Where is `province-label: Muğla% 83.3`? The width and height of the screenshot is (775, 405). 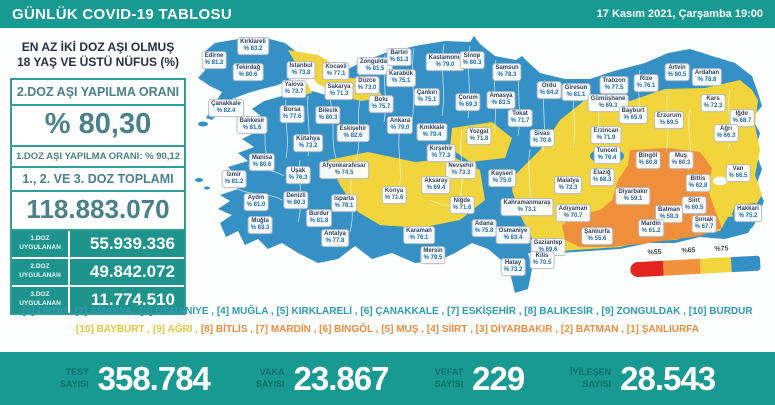 province-label: Muğla% 83.3 is located at coordinates (260, 225).